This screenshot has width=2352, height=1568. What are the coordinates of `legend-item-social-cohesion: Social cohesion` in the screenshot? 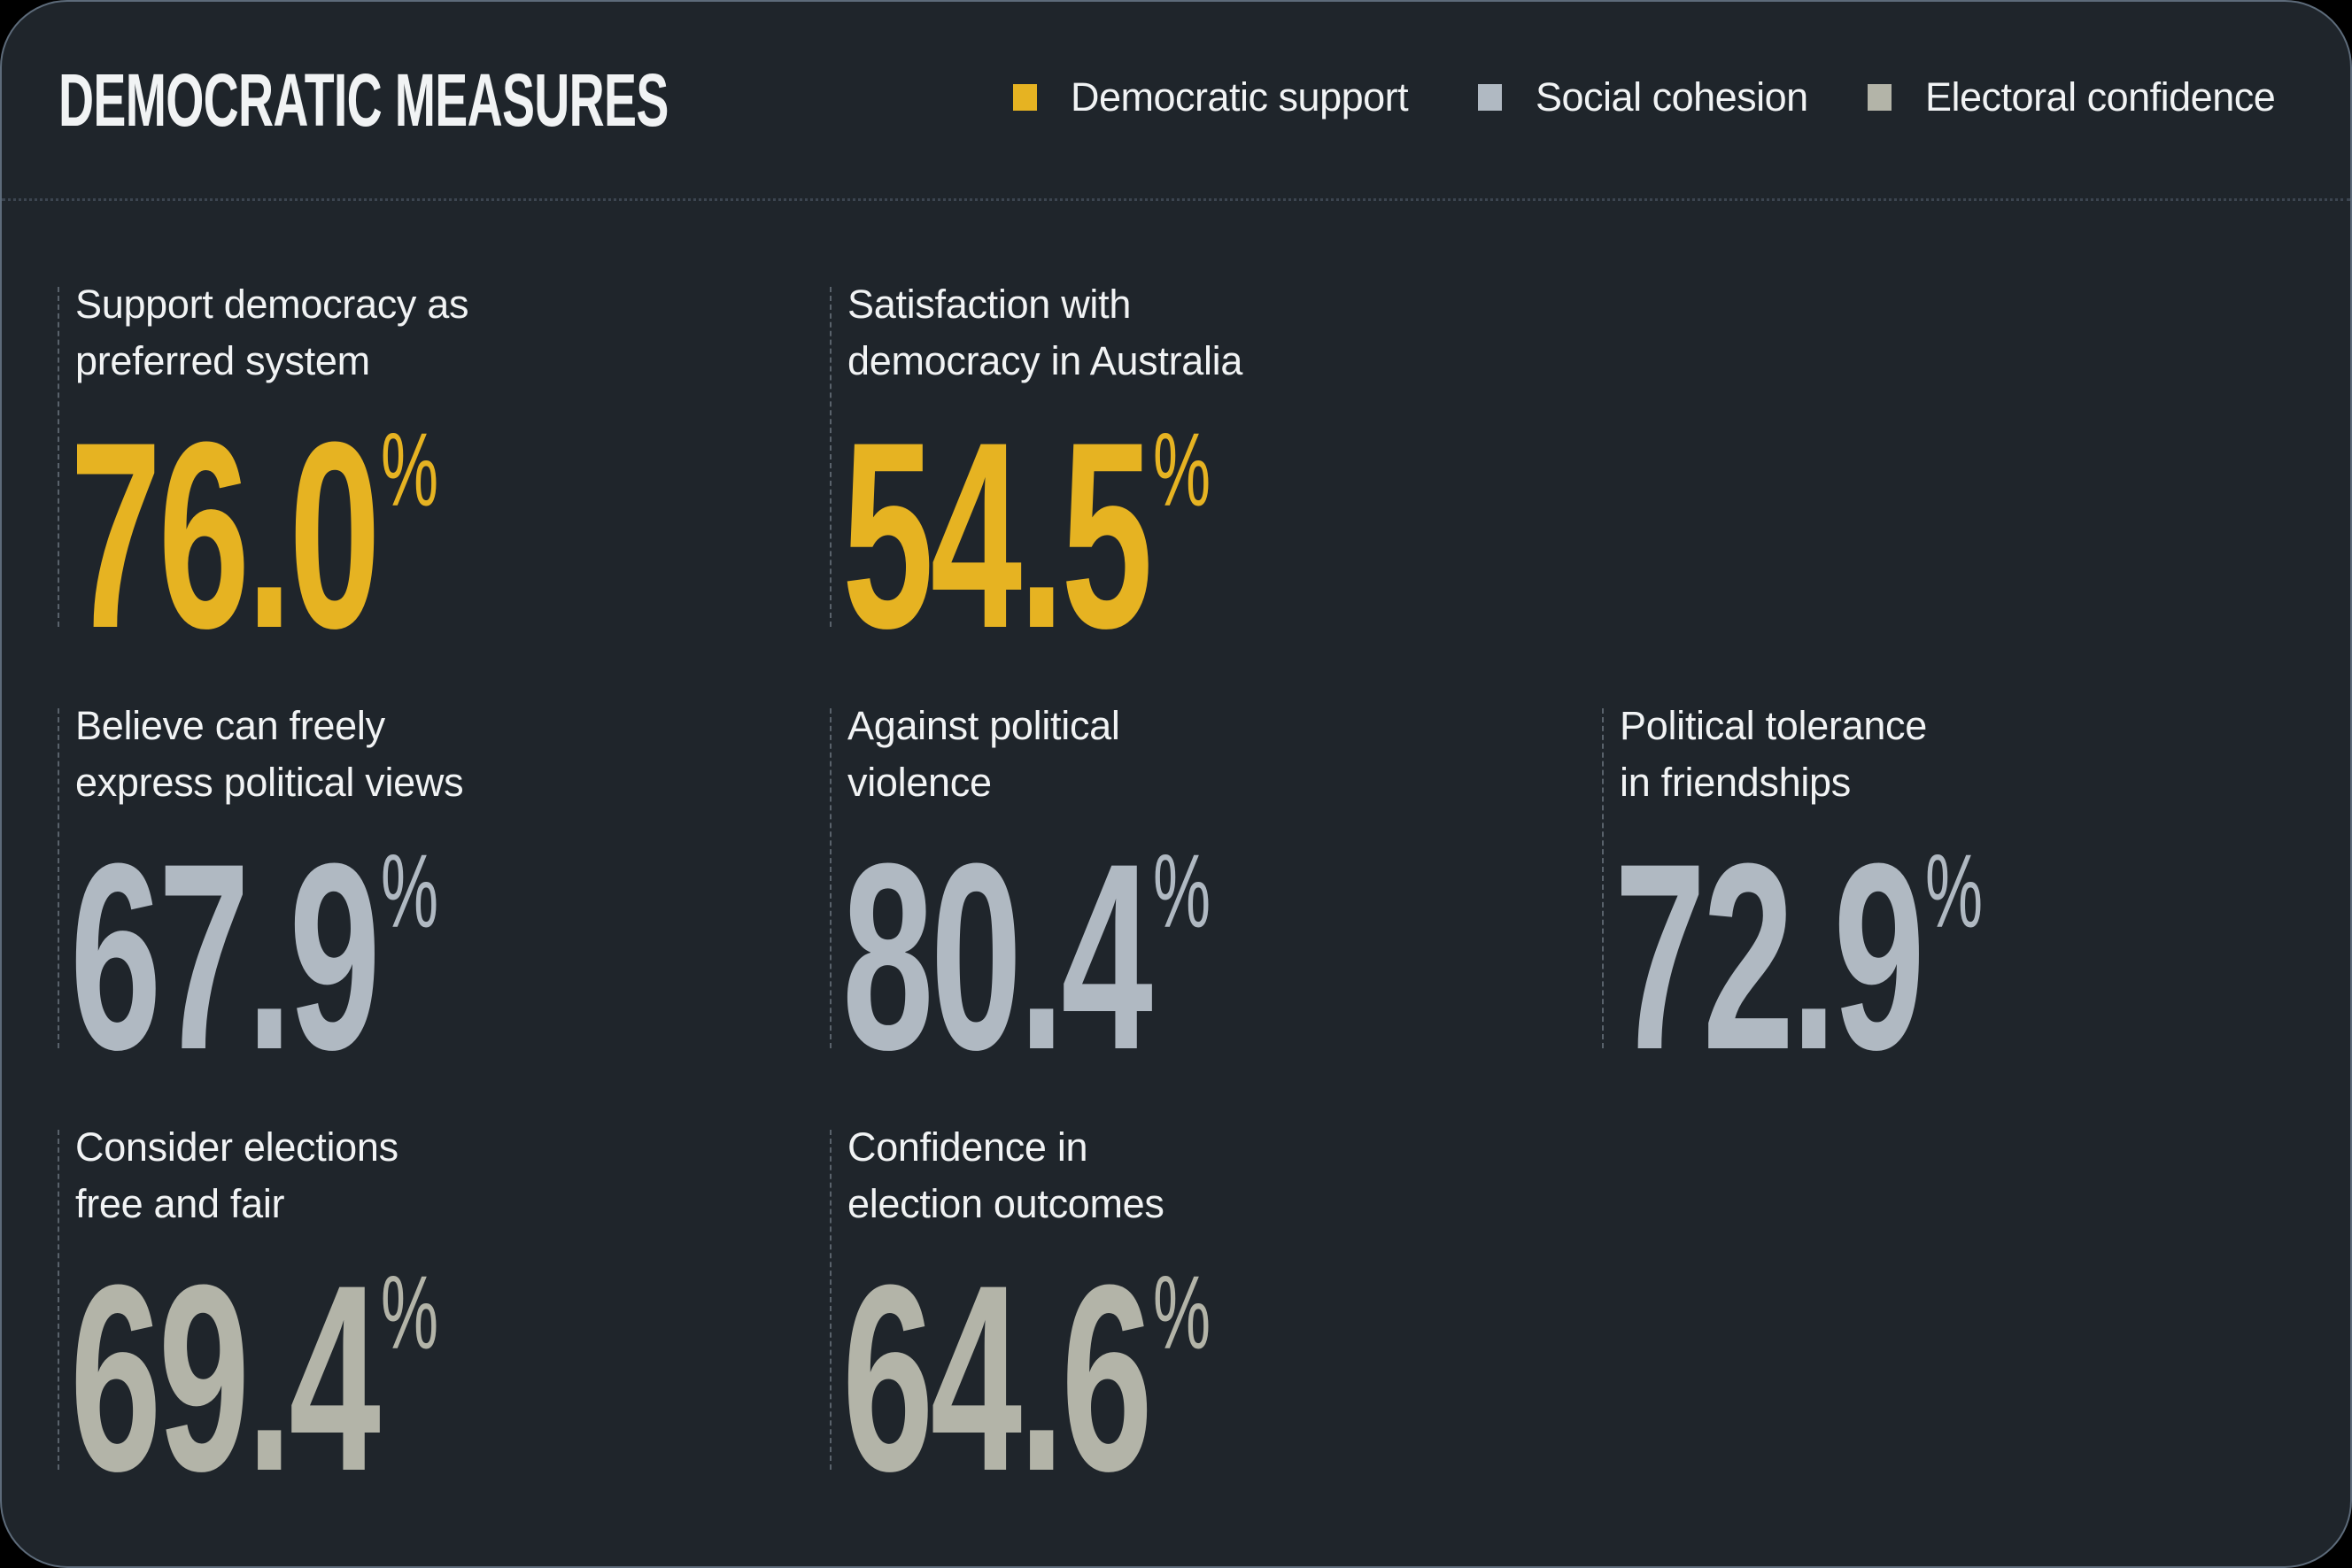 It's located at (1643, 97).